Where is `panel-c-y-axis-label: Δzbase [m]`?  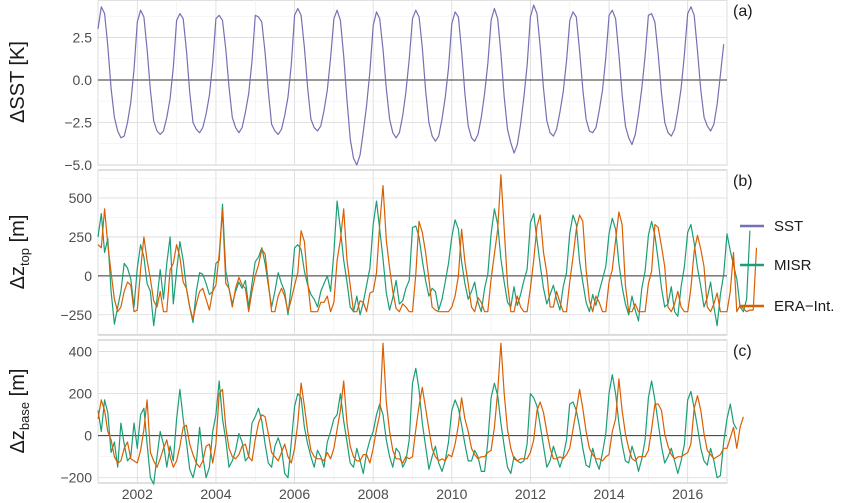
panel-c-y-axis-label: Δzbase [m] is located at coordinates (19, 411).